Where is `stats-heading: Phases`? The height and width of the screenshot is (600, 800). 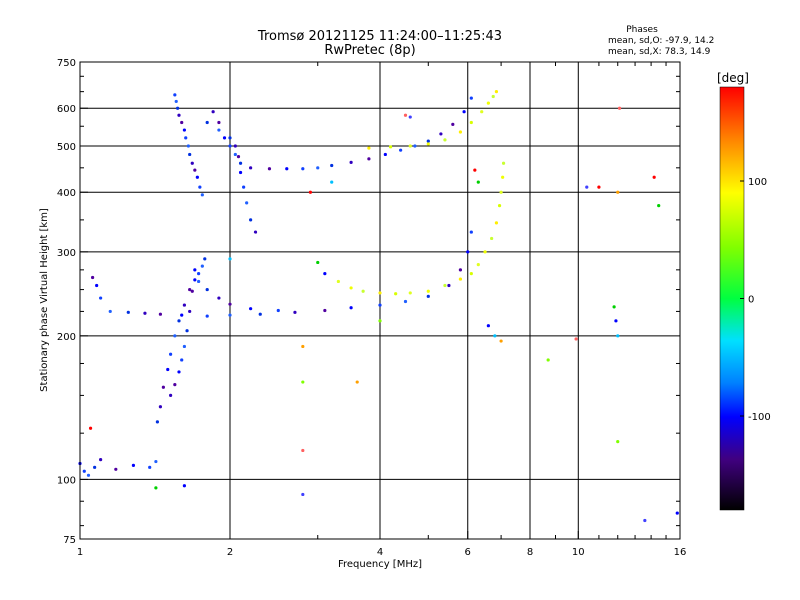
stats-heading: Phases is located at coordinates (642, 30).